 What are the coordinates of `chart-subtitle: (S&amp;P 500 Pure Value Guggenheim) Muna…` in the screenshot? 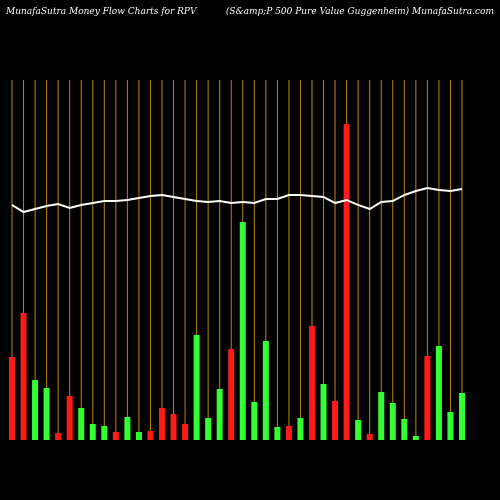 It's located at (360, 11).